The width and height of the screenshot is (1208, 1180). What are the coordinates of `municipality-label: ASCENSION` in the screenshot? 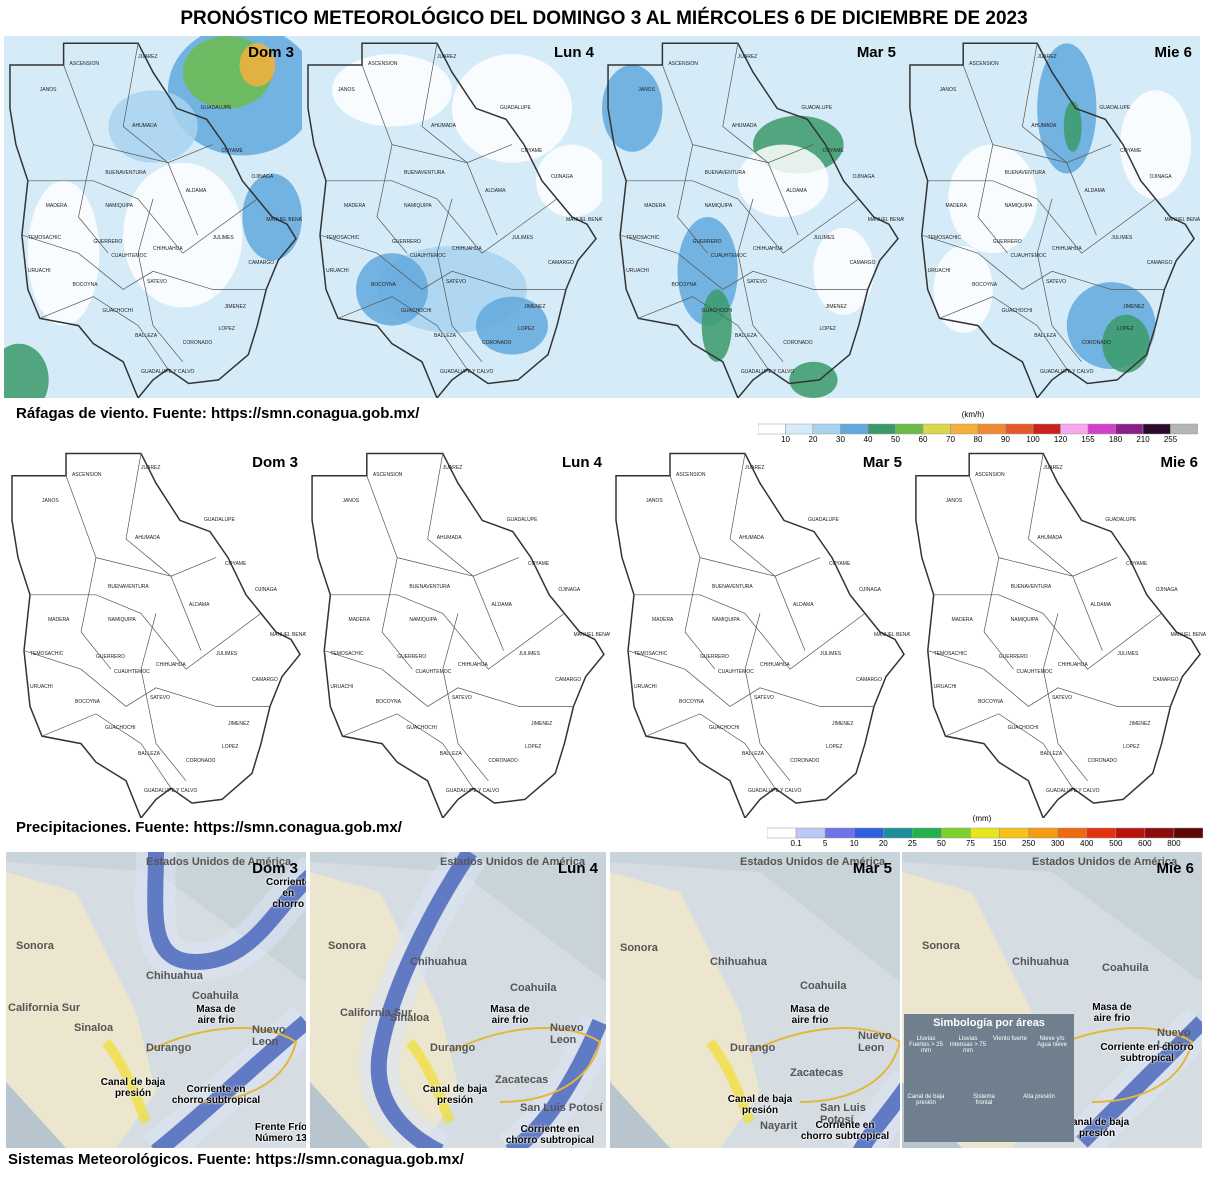 It's located at (387, 475).